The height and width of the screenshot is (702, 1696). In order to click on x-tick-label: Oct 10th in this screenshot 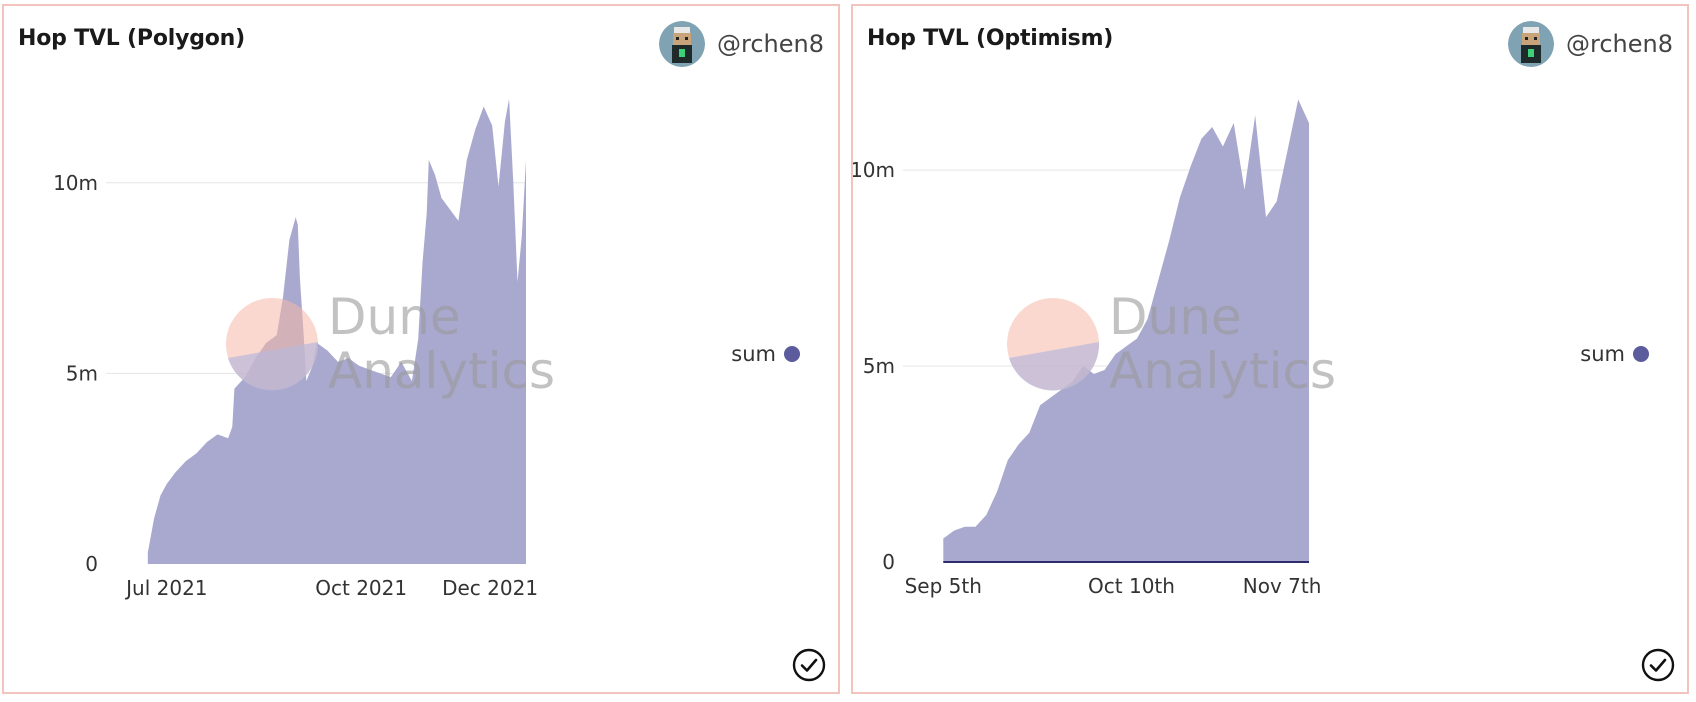, I will do `click(1131, 586)`.